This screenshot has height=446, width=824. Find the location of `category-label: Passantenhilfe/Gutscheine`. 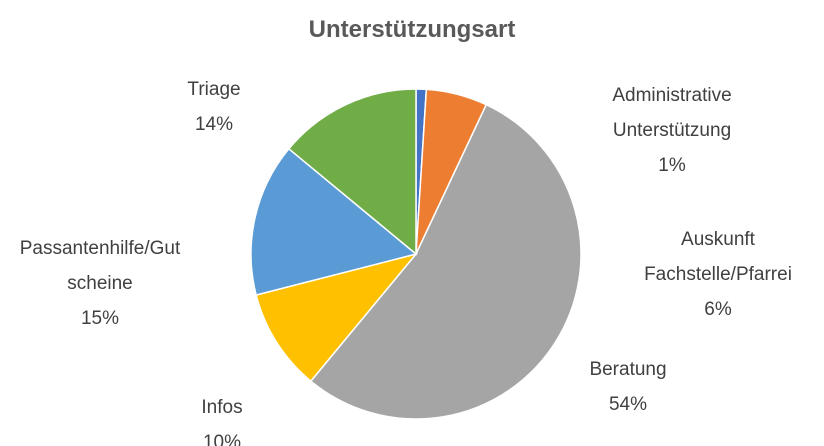

category-label: Passantenhilfe/Gutscheine is located at coordinates (100, 266).